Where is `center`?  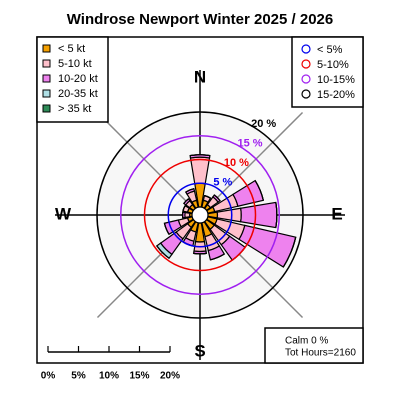
center is located at coordinates (200, 215).